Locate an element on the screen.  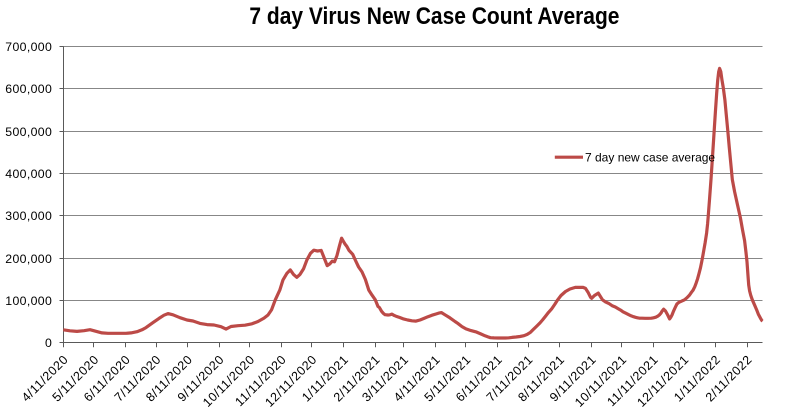
svg-text: 500,000 is located at coordinates (28, 132).